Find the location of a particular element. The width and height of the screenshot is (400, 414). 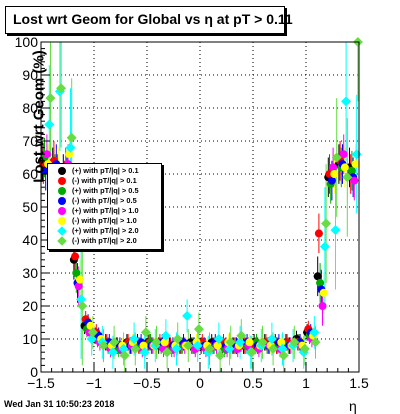

y-tick-label: 100 is located at coordinates (27, 42).